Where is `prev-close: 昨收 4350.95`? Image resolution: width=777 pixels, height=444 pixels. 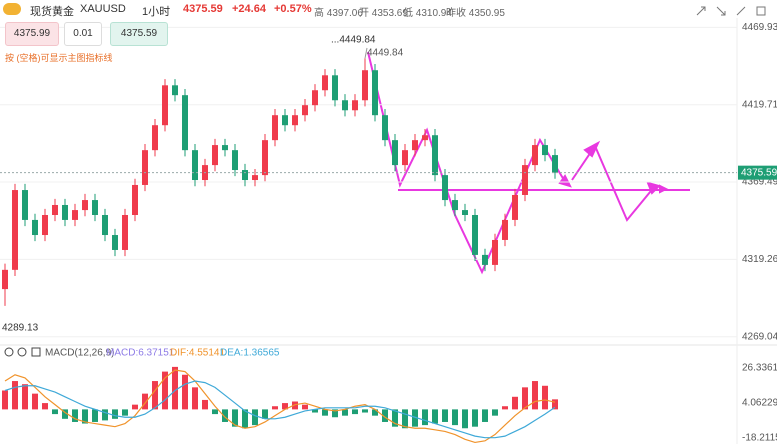
prev-close: 昨收 4350.95 is located at coordinates (475, 13).